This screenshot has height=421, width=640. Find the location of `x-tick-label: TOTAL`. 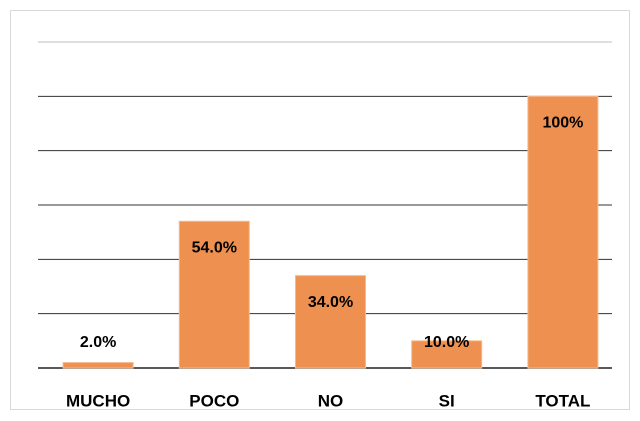

x-tick-label: TOTAL is located at coordinates (562, 400).